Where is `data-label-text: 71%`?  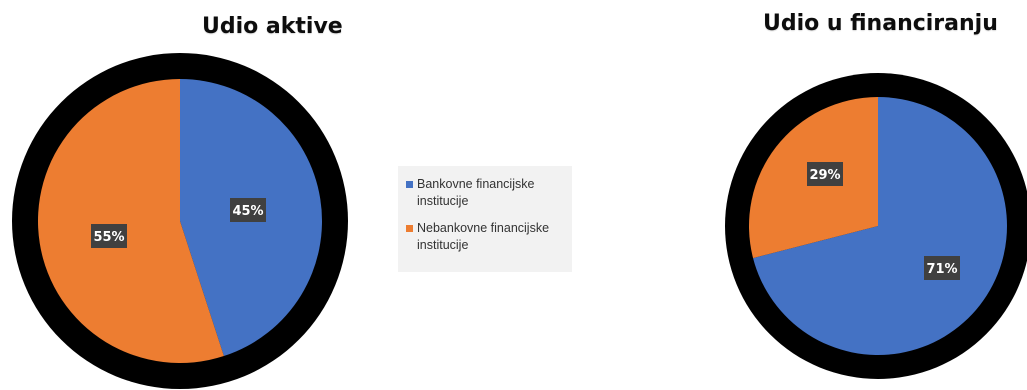
data-label-text: 71% is located at coordinates (941, 269).